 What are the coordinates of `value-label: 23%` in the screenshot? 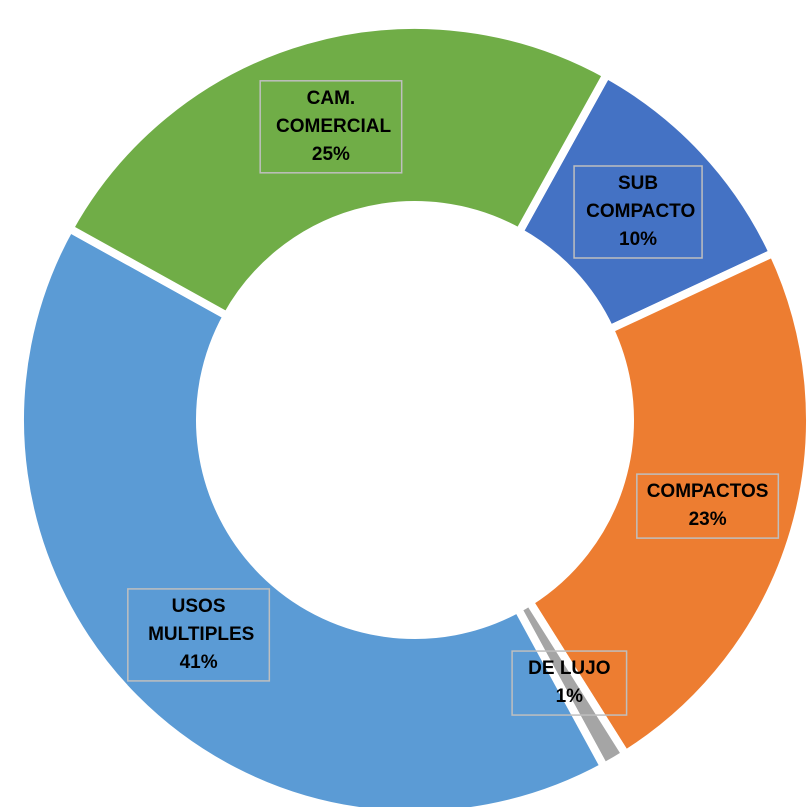 It's located at (708, 519).